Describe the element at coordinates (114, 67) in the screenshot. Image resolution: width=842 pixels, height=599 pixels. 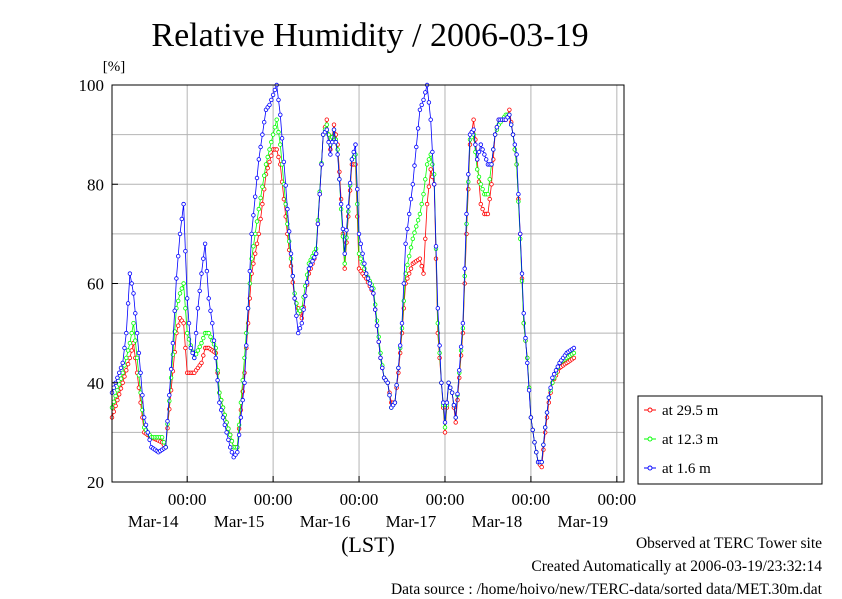
I see `y-axis-unit: [%]` at that location.